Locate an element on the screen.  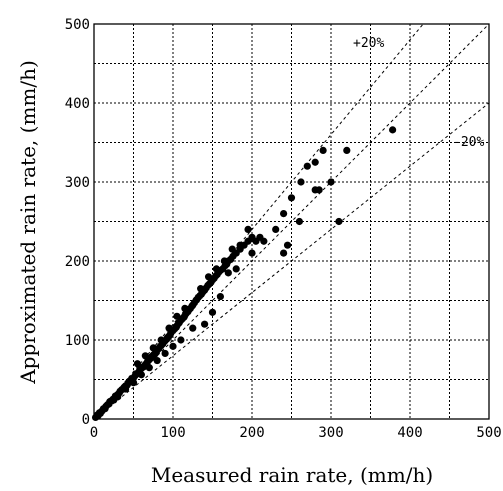
y-tick-label: 200 is located at coordinates (77, 262).